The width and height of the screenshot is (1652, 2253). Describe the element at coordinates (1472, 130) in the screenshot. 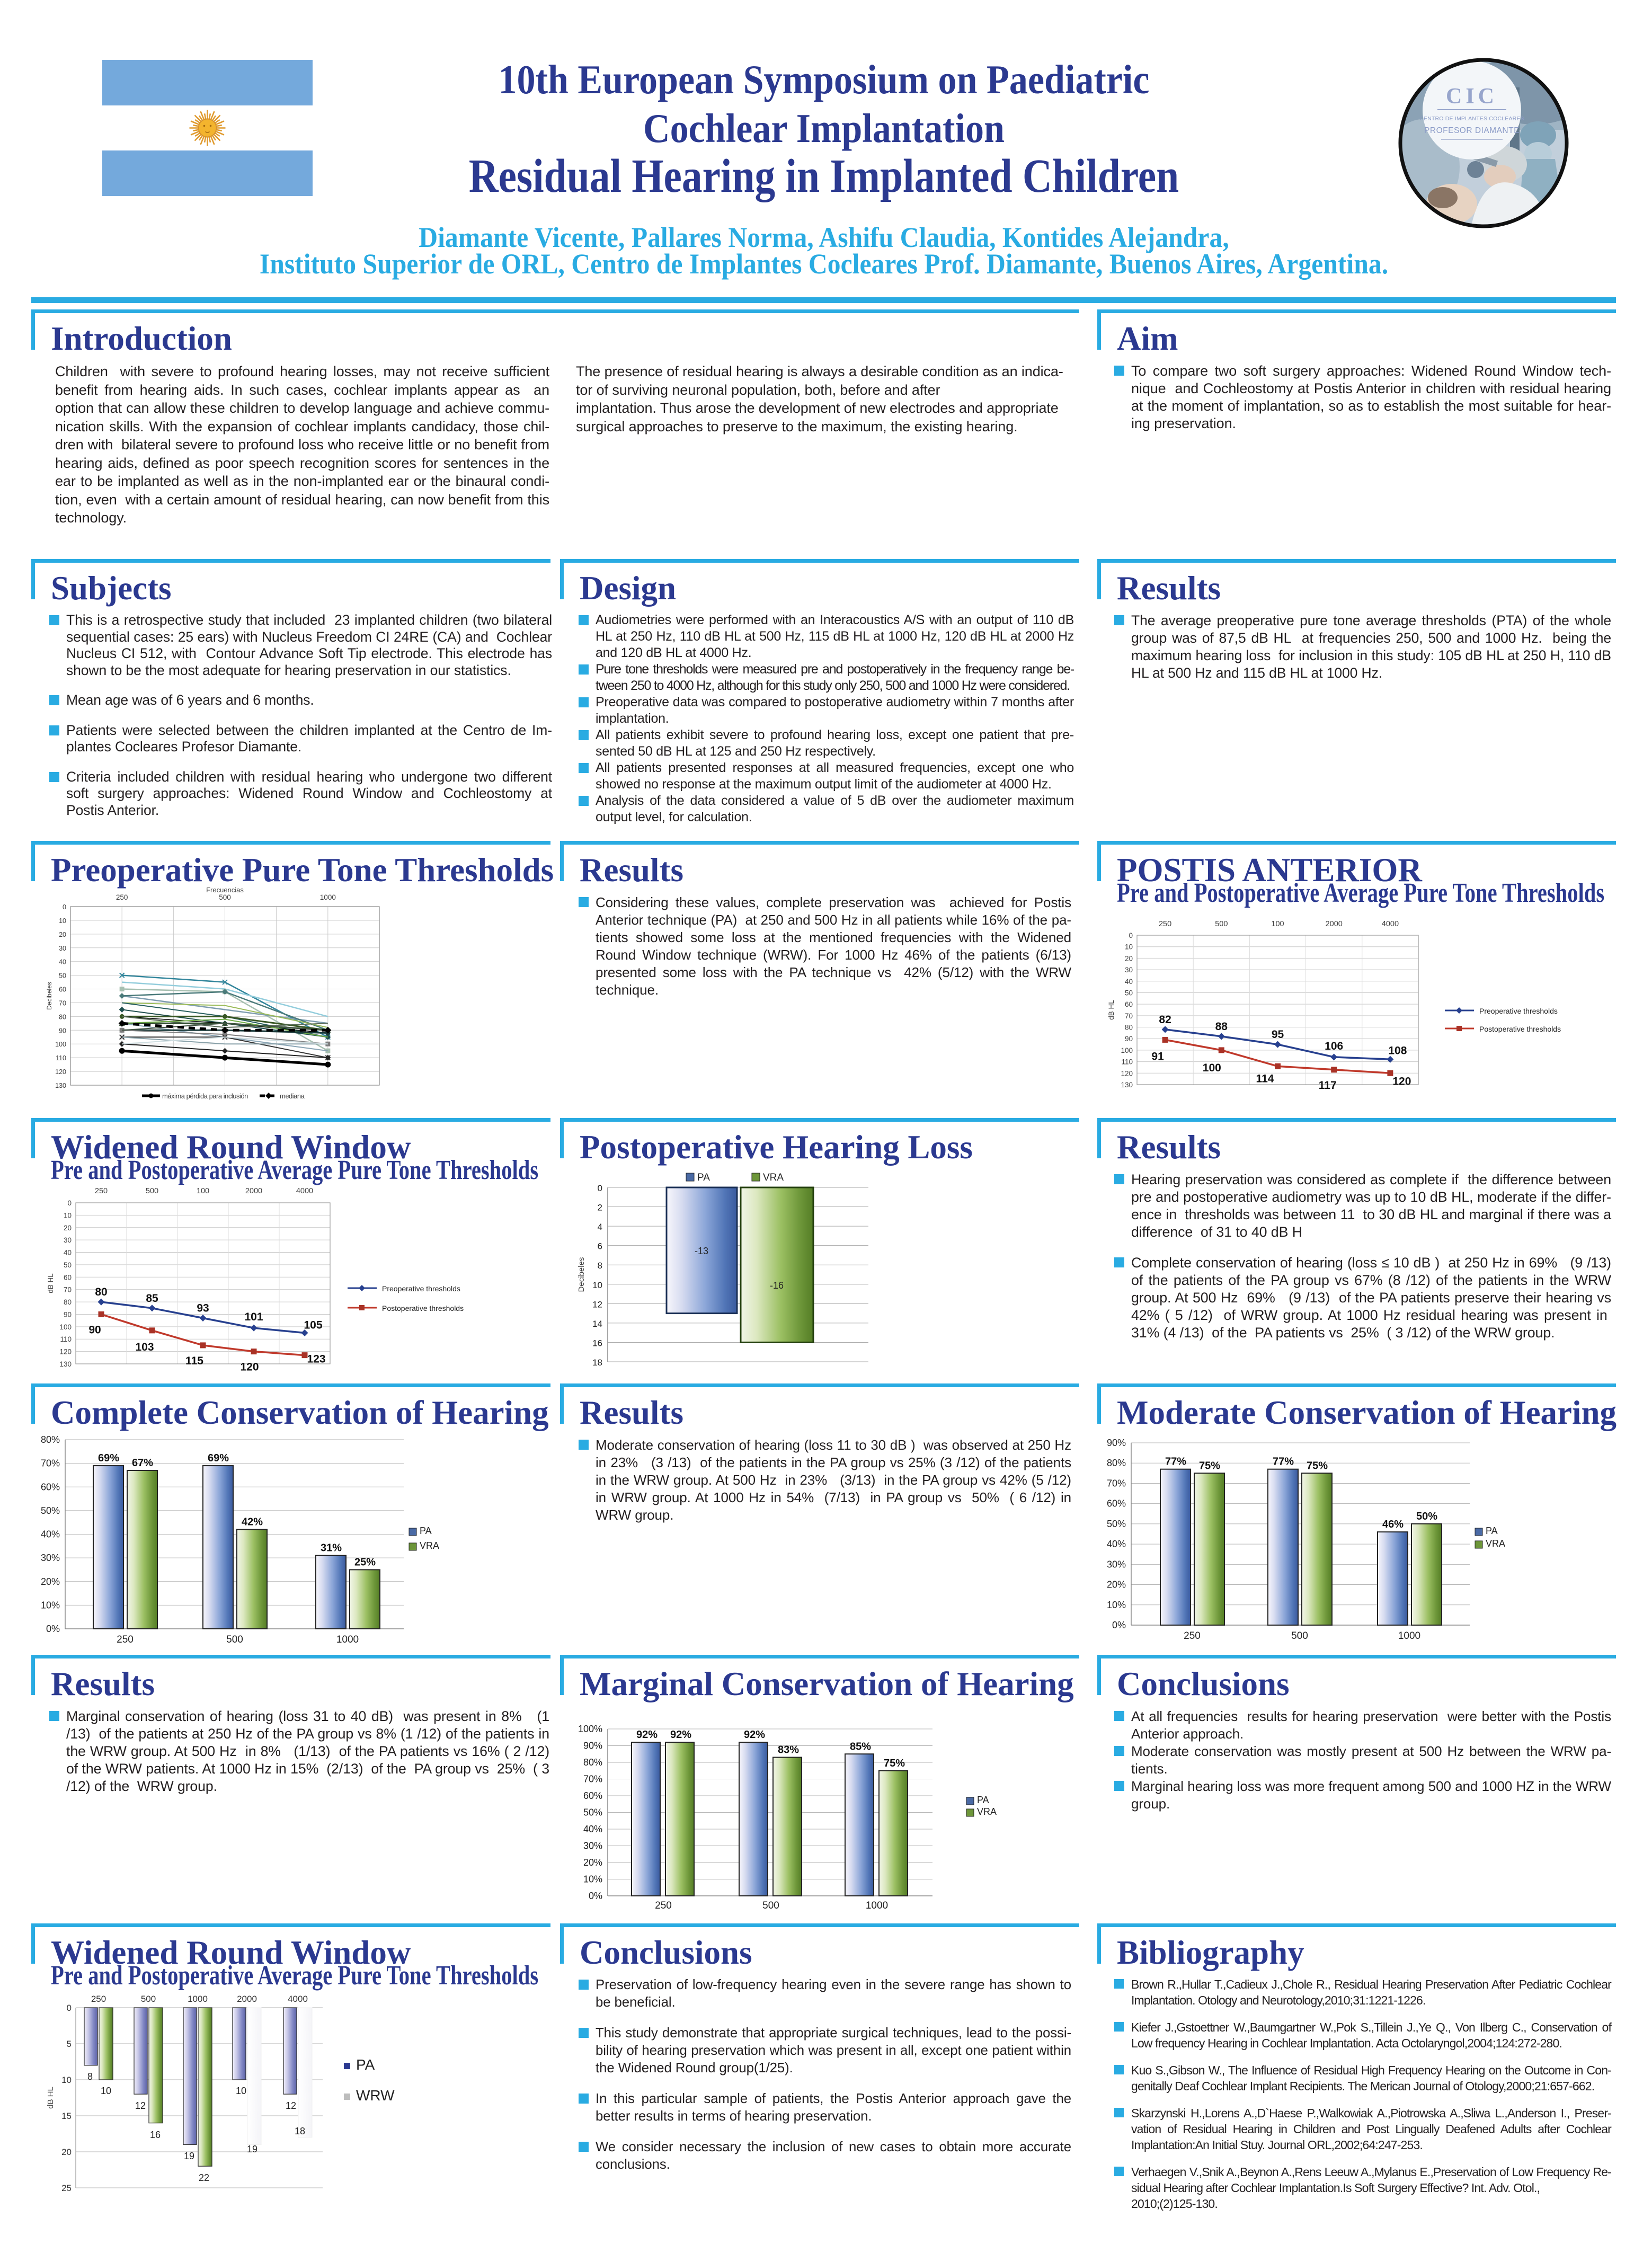

I see `svg-text: PROFESOR DIAMANTE` at that location.